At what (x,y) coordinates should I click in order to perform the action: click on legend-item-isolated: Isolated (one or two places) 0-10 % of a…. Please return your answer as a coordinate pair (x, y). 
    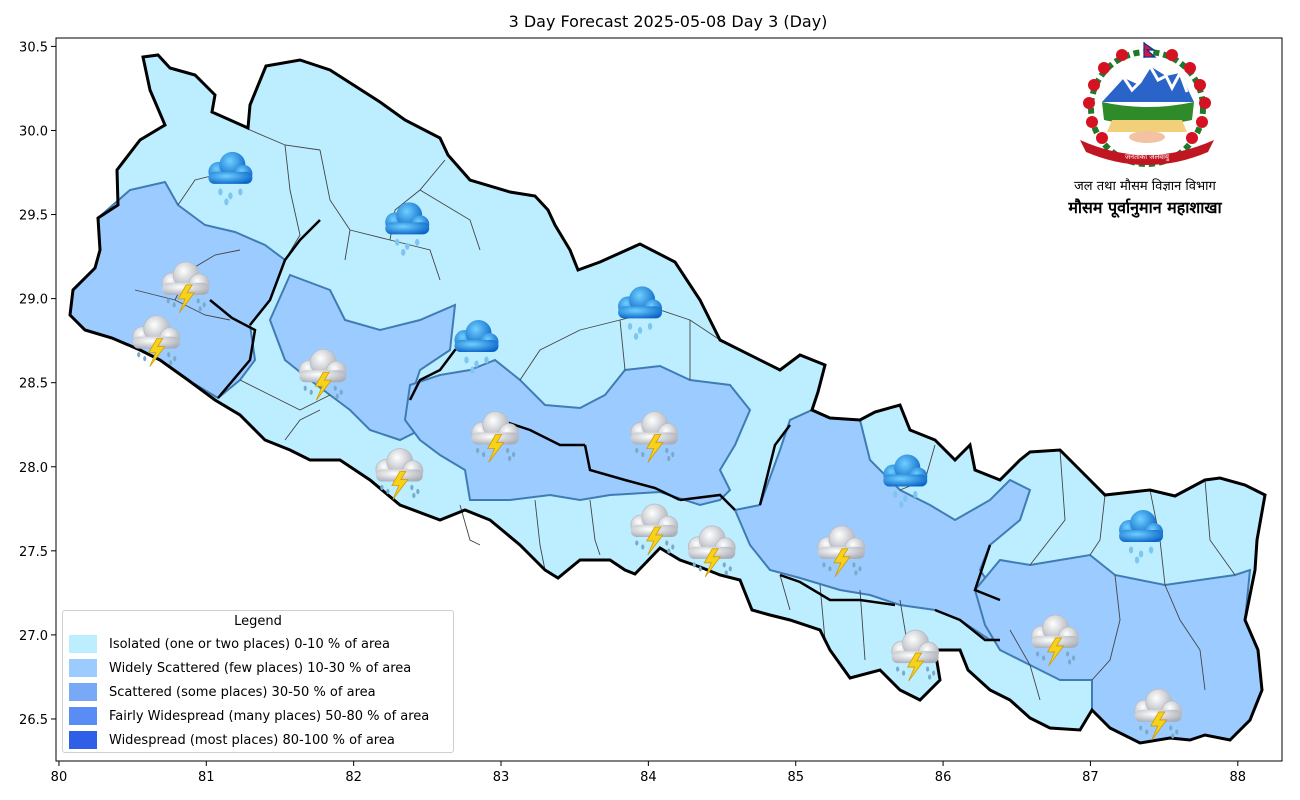
    Looking at the image, I should click on (258, 644).